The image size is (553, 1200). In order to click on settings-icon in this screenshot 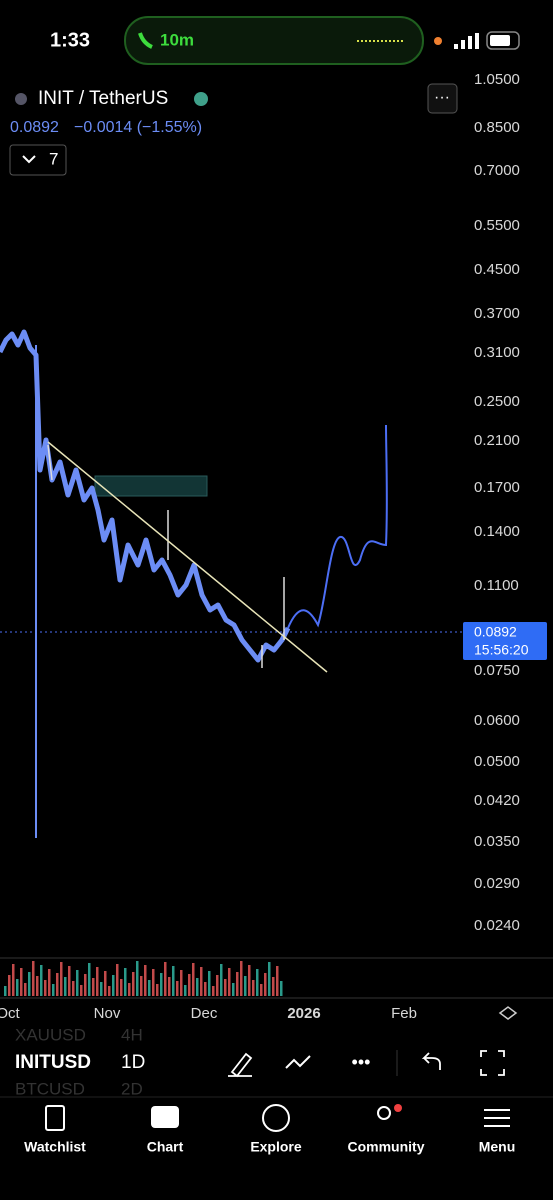, I will do `click(508, 1013)`.